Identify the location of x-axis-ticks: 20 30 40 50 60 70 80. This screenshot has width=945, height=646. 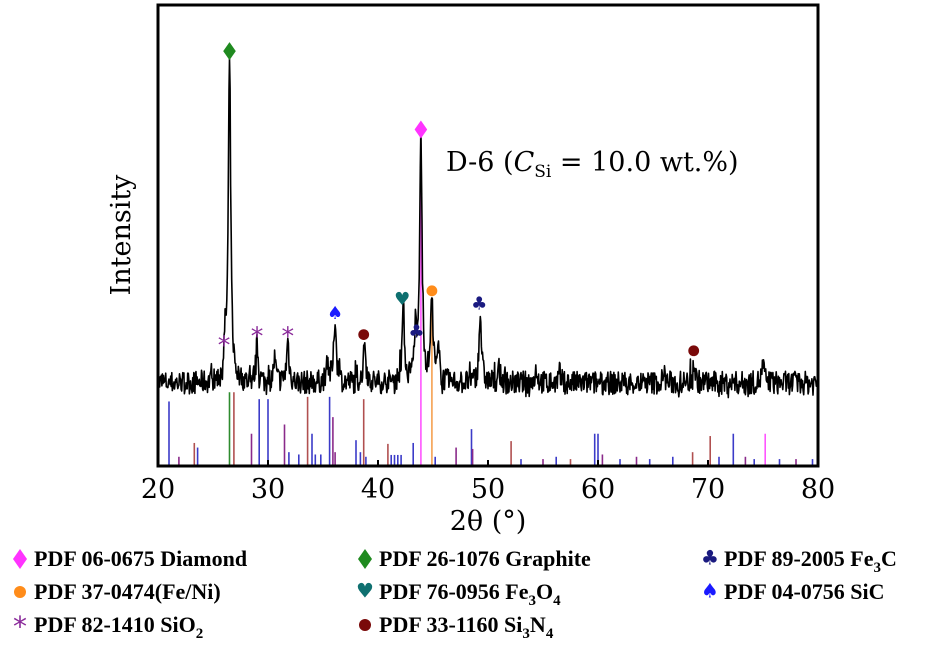
(488, 482).